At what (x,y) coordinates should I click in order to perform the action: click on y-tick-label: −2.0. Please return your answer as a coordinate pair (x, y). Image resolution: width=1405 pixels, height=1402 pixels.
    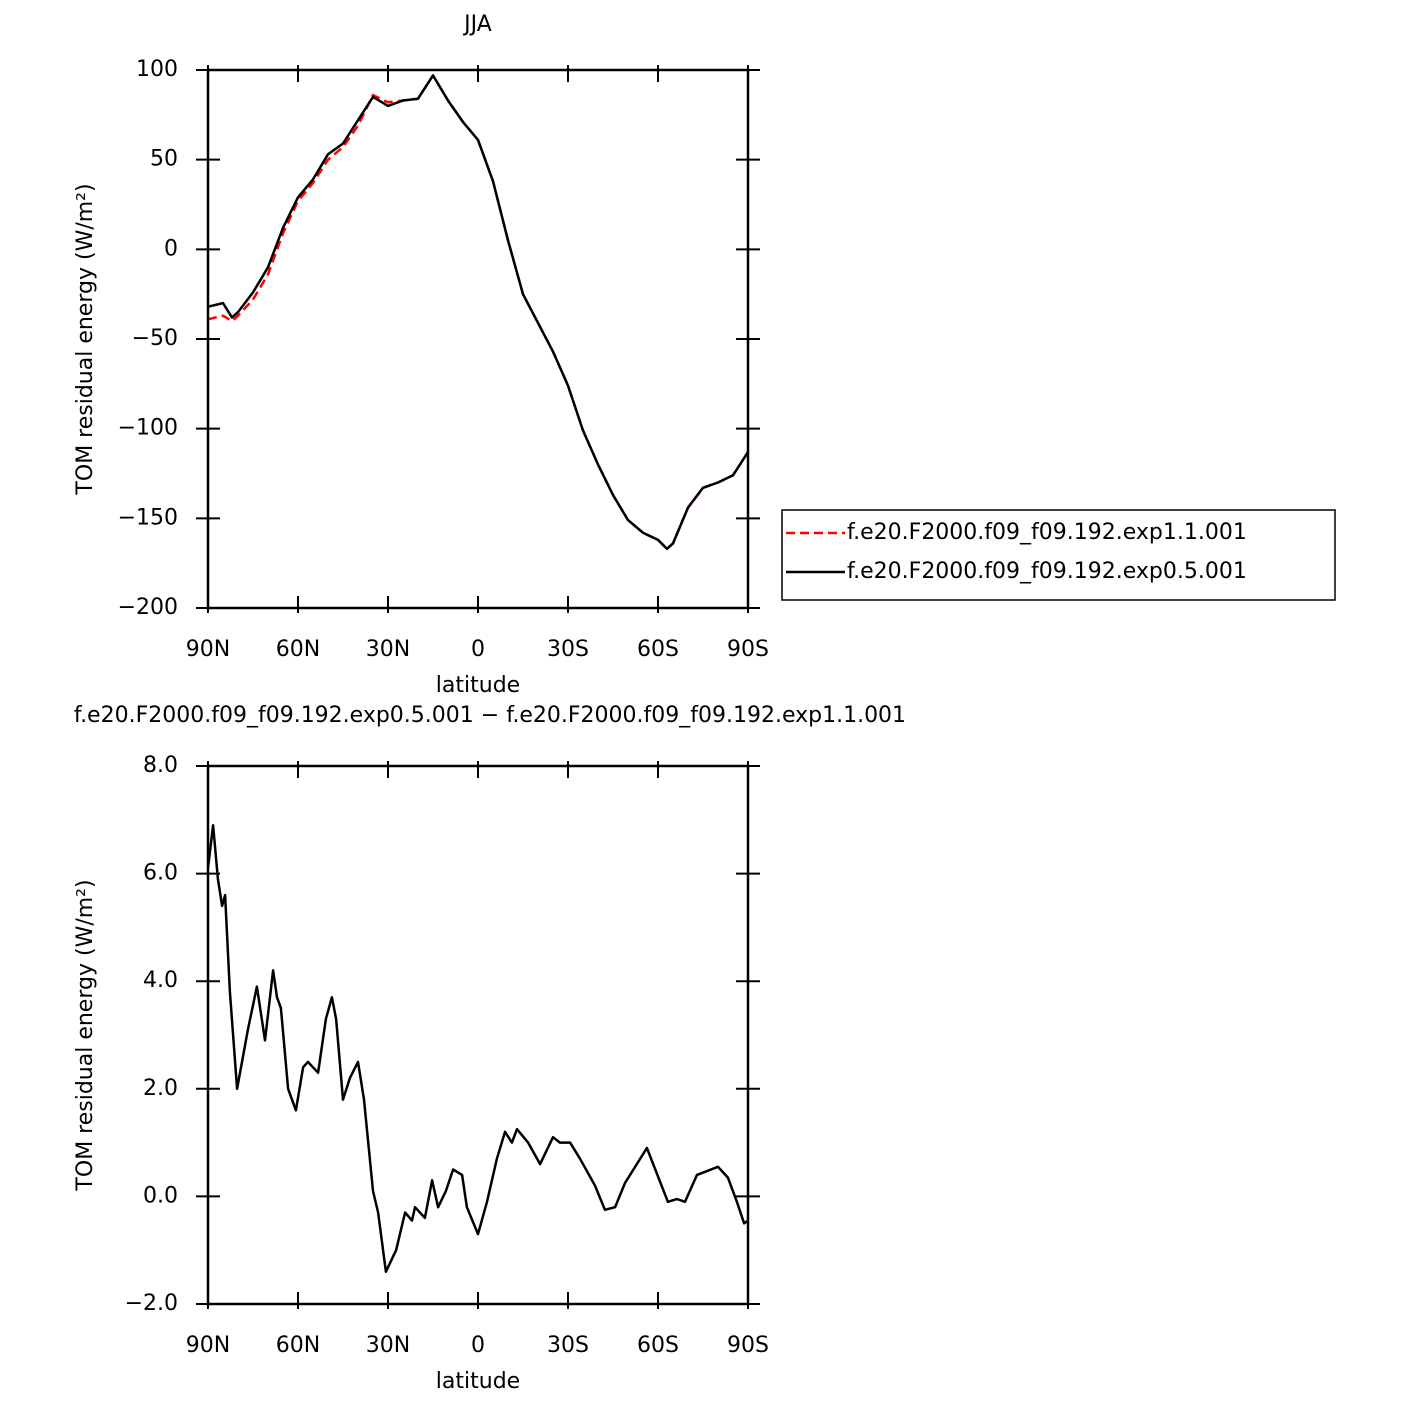
    Looking at the image, I should click on (151, 1303).